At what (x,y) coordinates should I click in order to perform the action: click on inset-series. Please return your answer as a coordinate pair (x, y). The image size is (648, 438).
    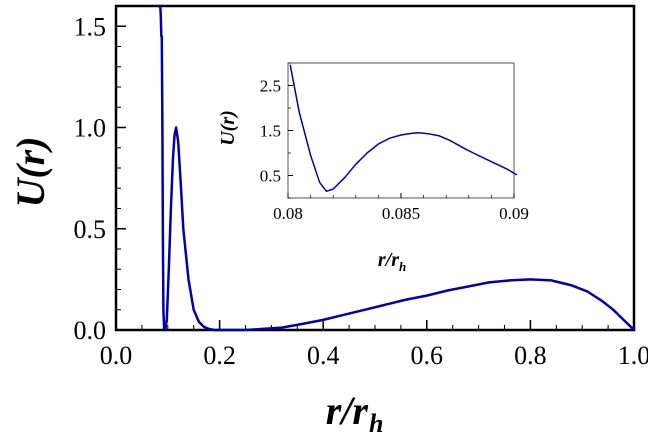
    Looking at the image, I should click on (403, 128).